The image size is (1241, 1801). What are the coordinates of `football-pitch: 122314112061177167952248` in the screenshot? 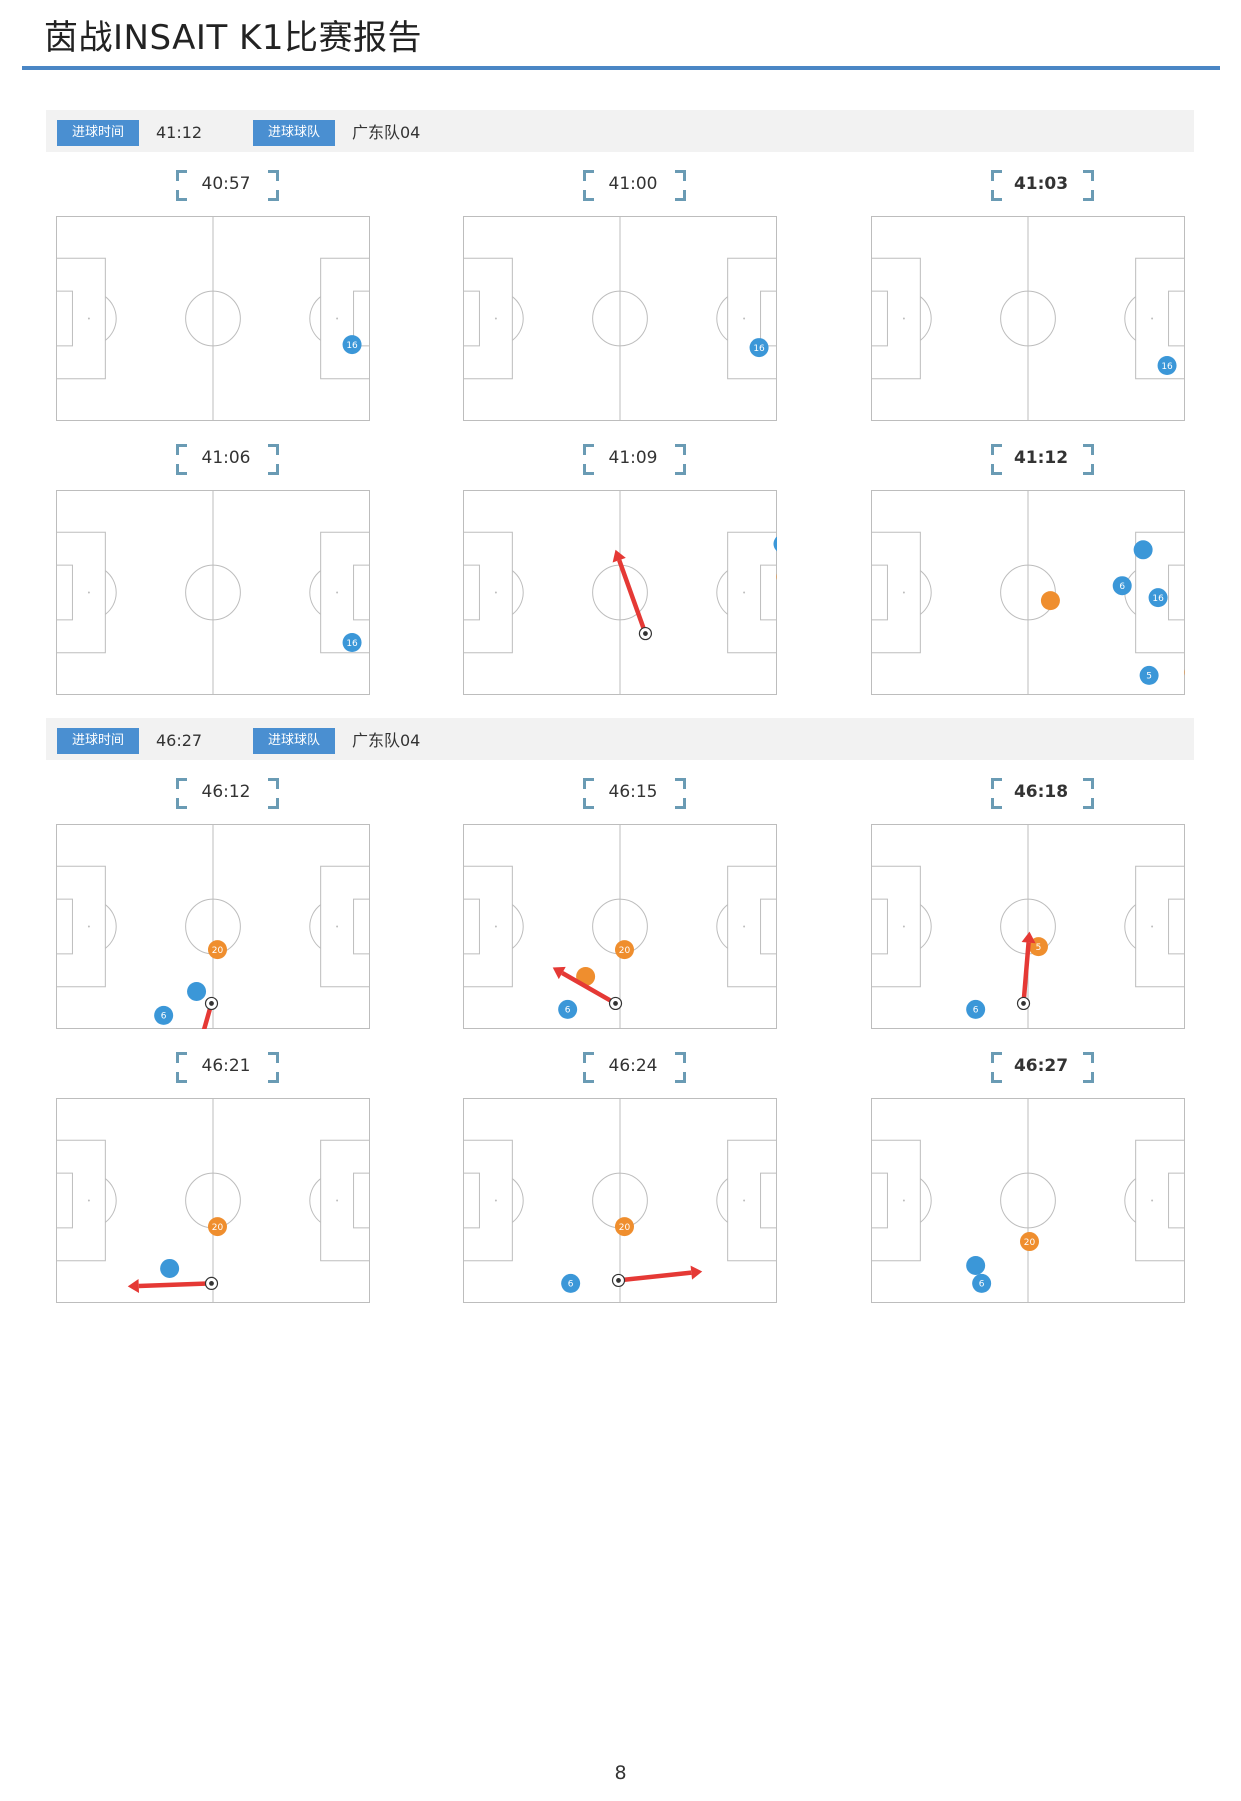 It's located at (620, 318).